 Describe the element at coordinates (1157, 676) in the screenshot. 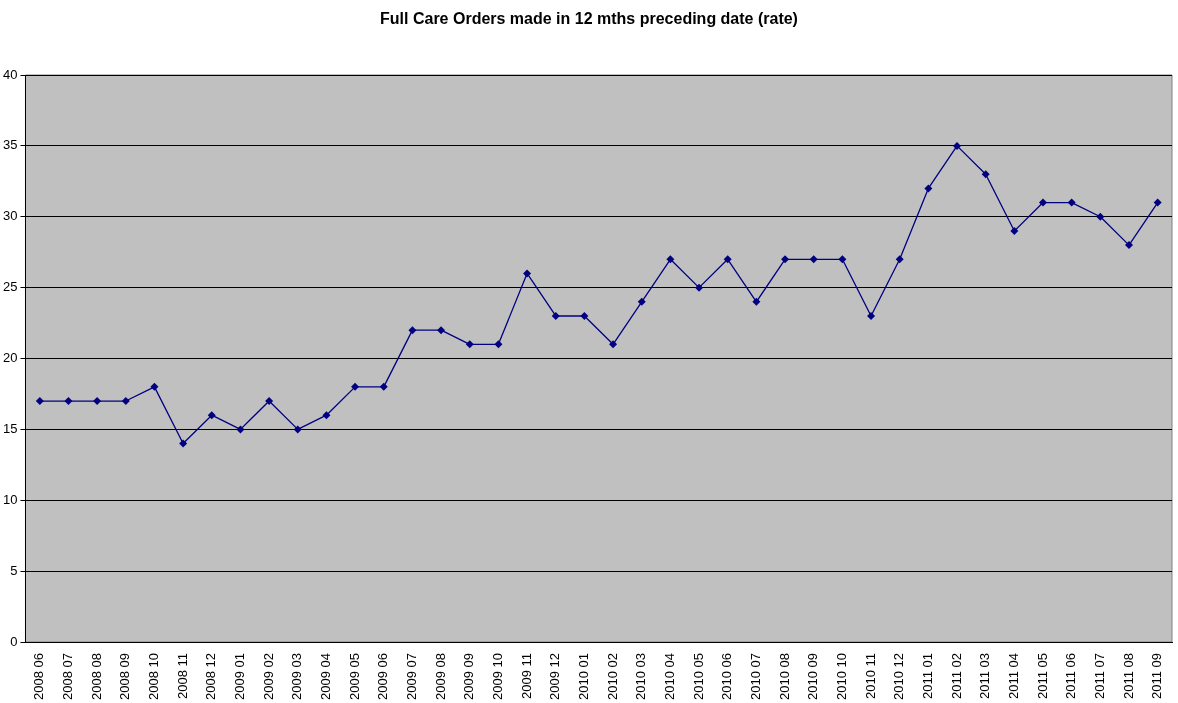

I see `x-tick-label: 2011 09` at that location.